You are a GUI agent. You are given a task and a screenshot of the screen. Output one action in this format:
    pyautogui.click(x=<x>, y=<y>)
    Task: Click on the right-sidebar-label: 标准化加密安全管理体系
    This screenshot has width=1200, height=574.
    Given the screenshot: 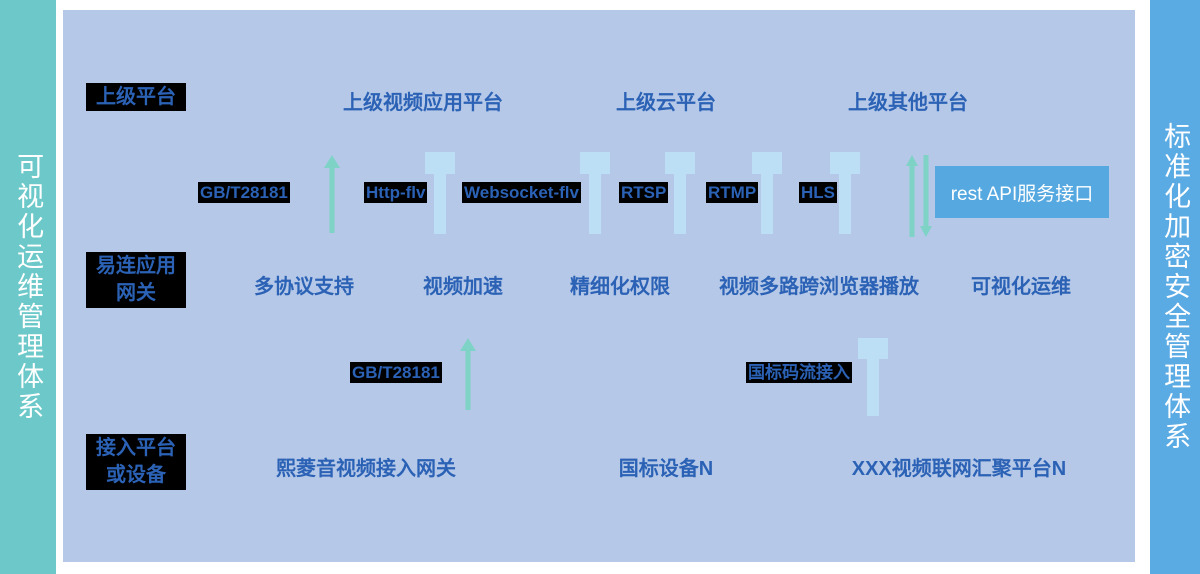 What is the action you would take?
    pyautogui.click(x=1175, y=287)
    